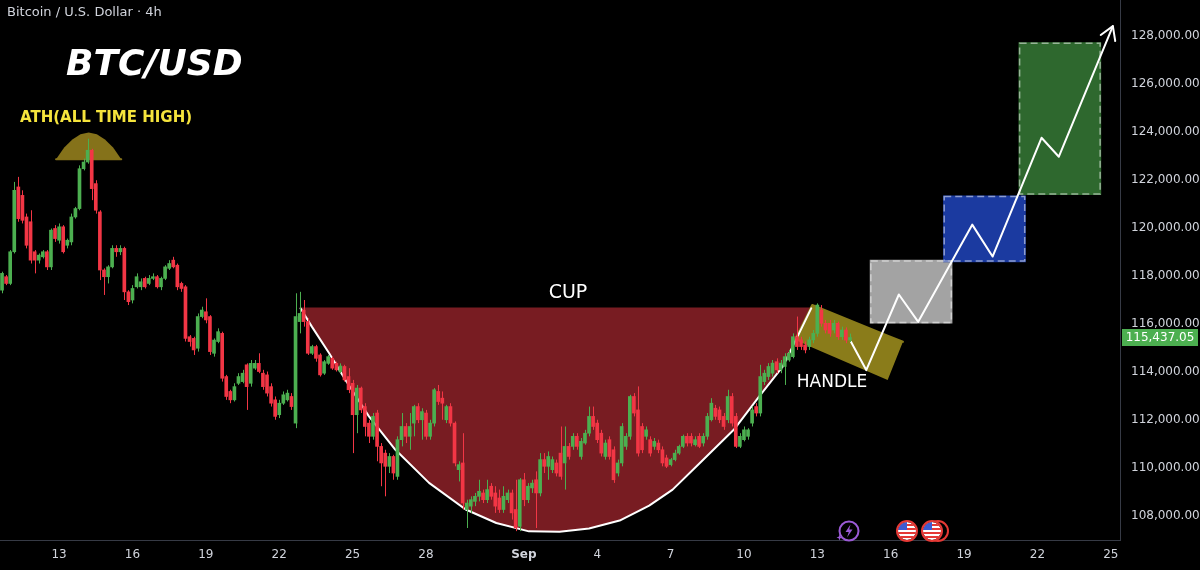 The image size is (1200, 570). What do you see at coordinates (832, 381) in the screenshot?
I see `annotation: HANDLE` at bounding box center [832, 381].